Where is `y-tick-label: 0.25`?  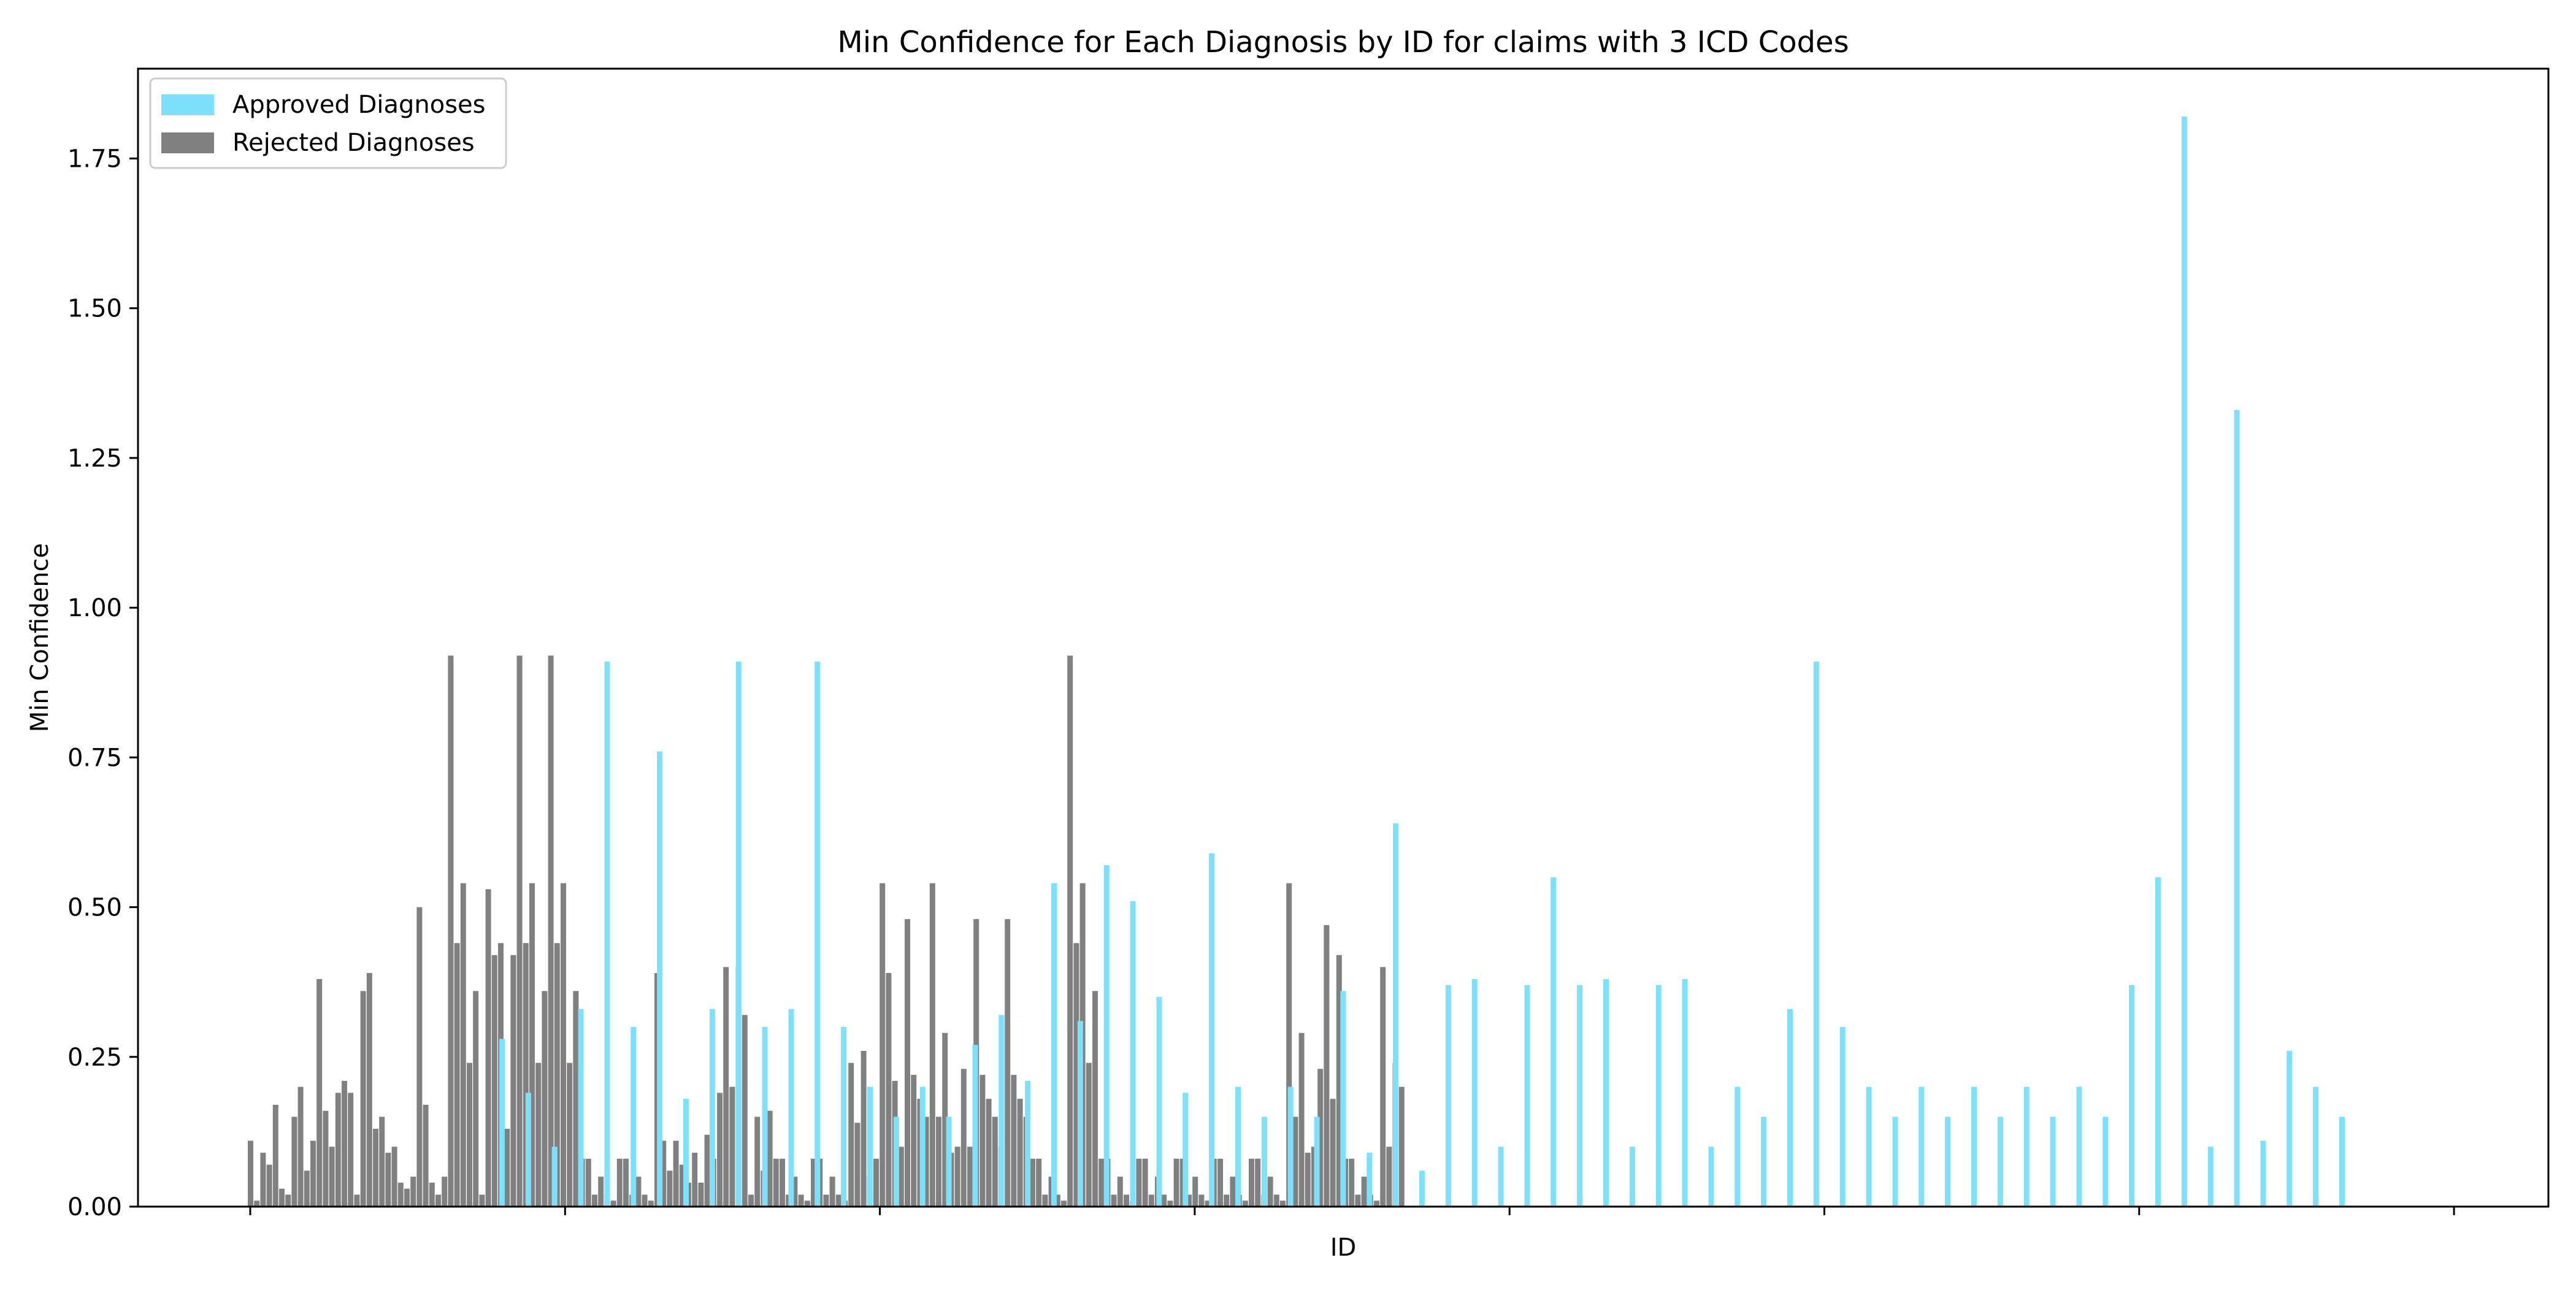 y-tick-label: 0.25 is located at coordinates (94, 1058).